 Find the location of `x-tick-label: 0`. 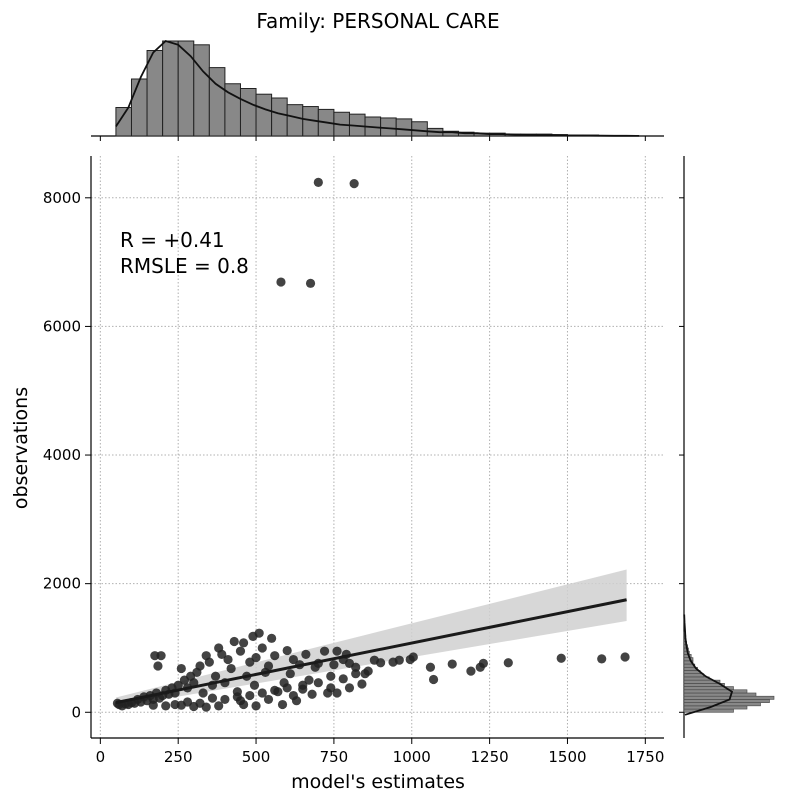

x-tick-label: 0 is located at coordinates (101, 757).